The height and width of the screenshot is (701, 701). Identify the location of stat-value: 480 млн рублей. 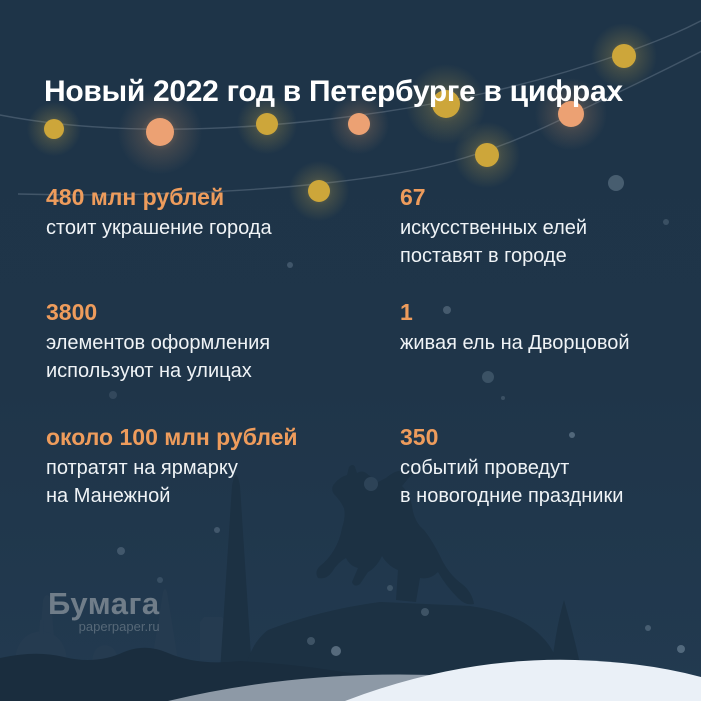
(135, 197).